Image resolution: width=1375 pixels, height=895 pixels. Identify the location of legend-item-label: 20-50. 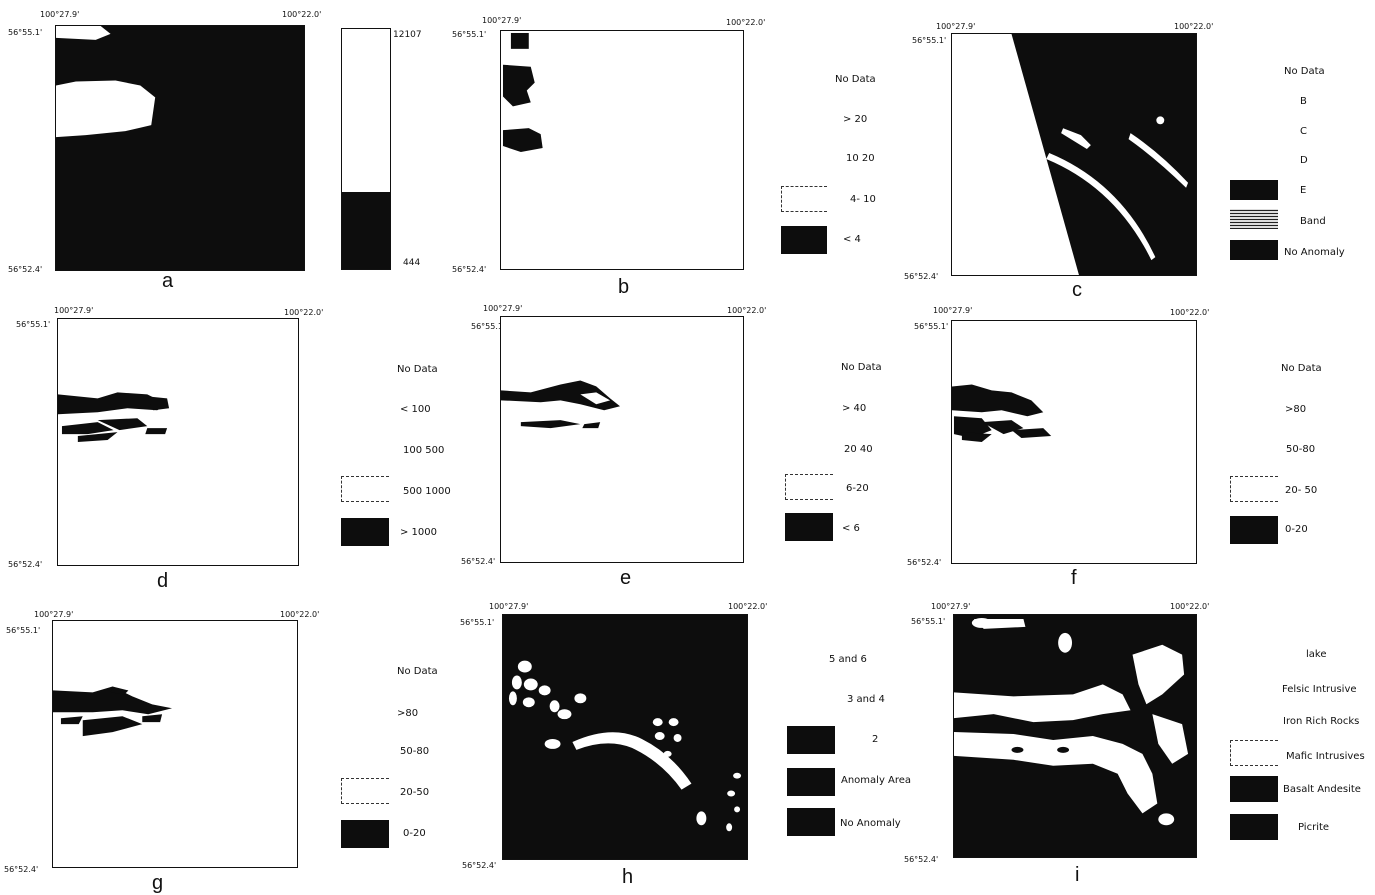
(415, 792).